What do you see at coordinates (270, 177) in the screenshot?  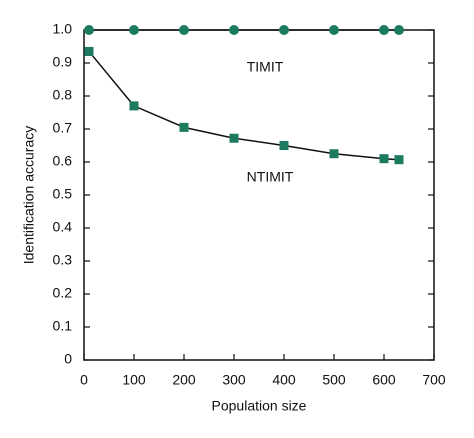 I see `series-label: NTIMIT` at bounding box center [270, 177].